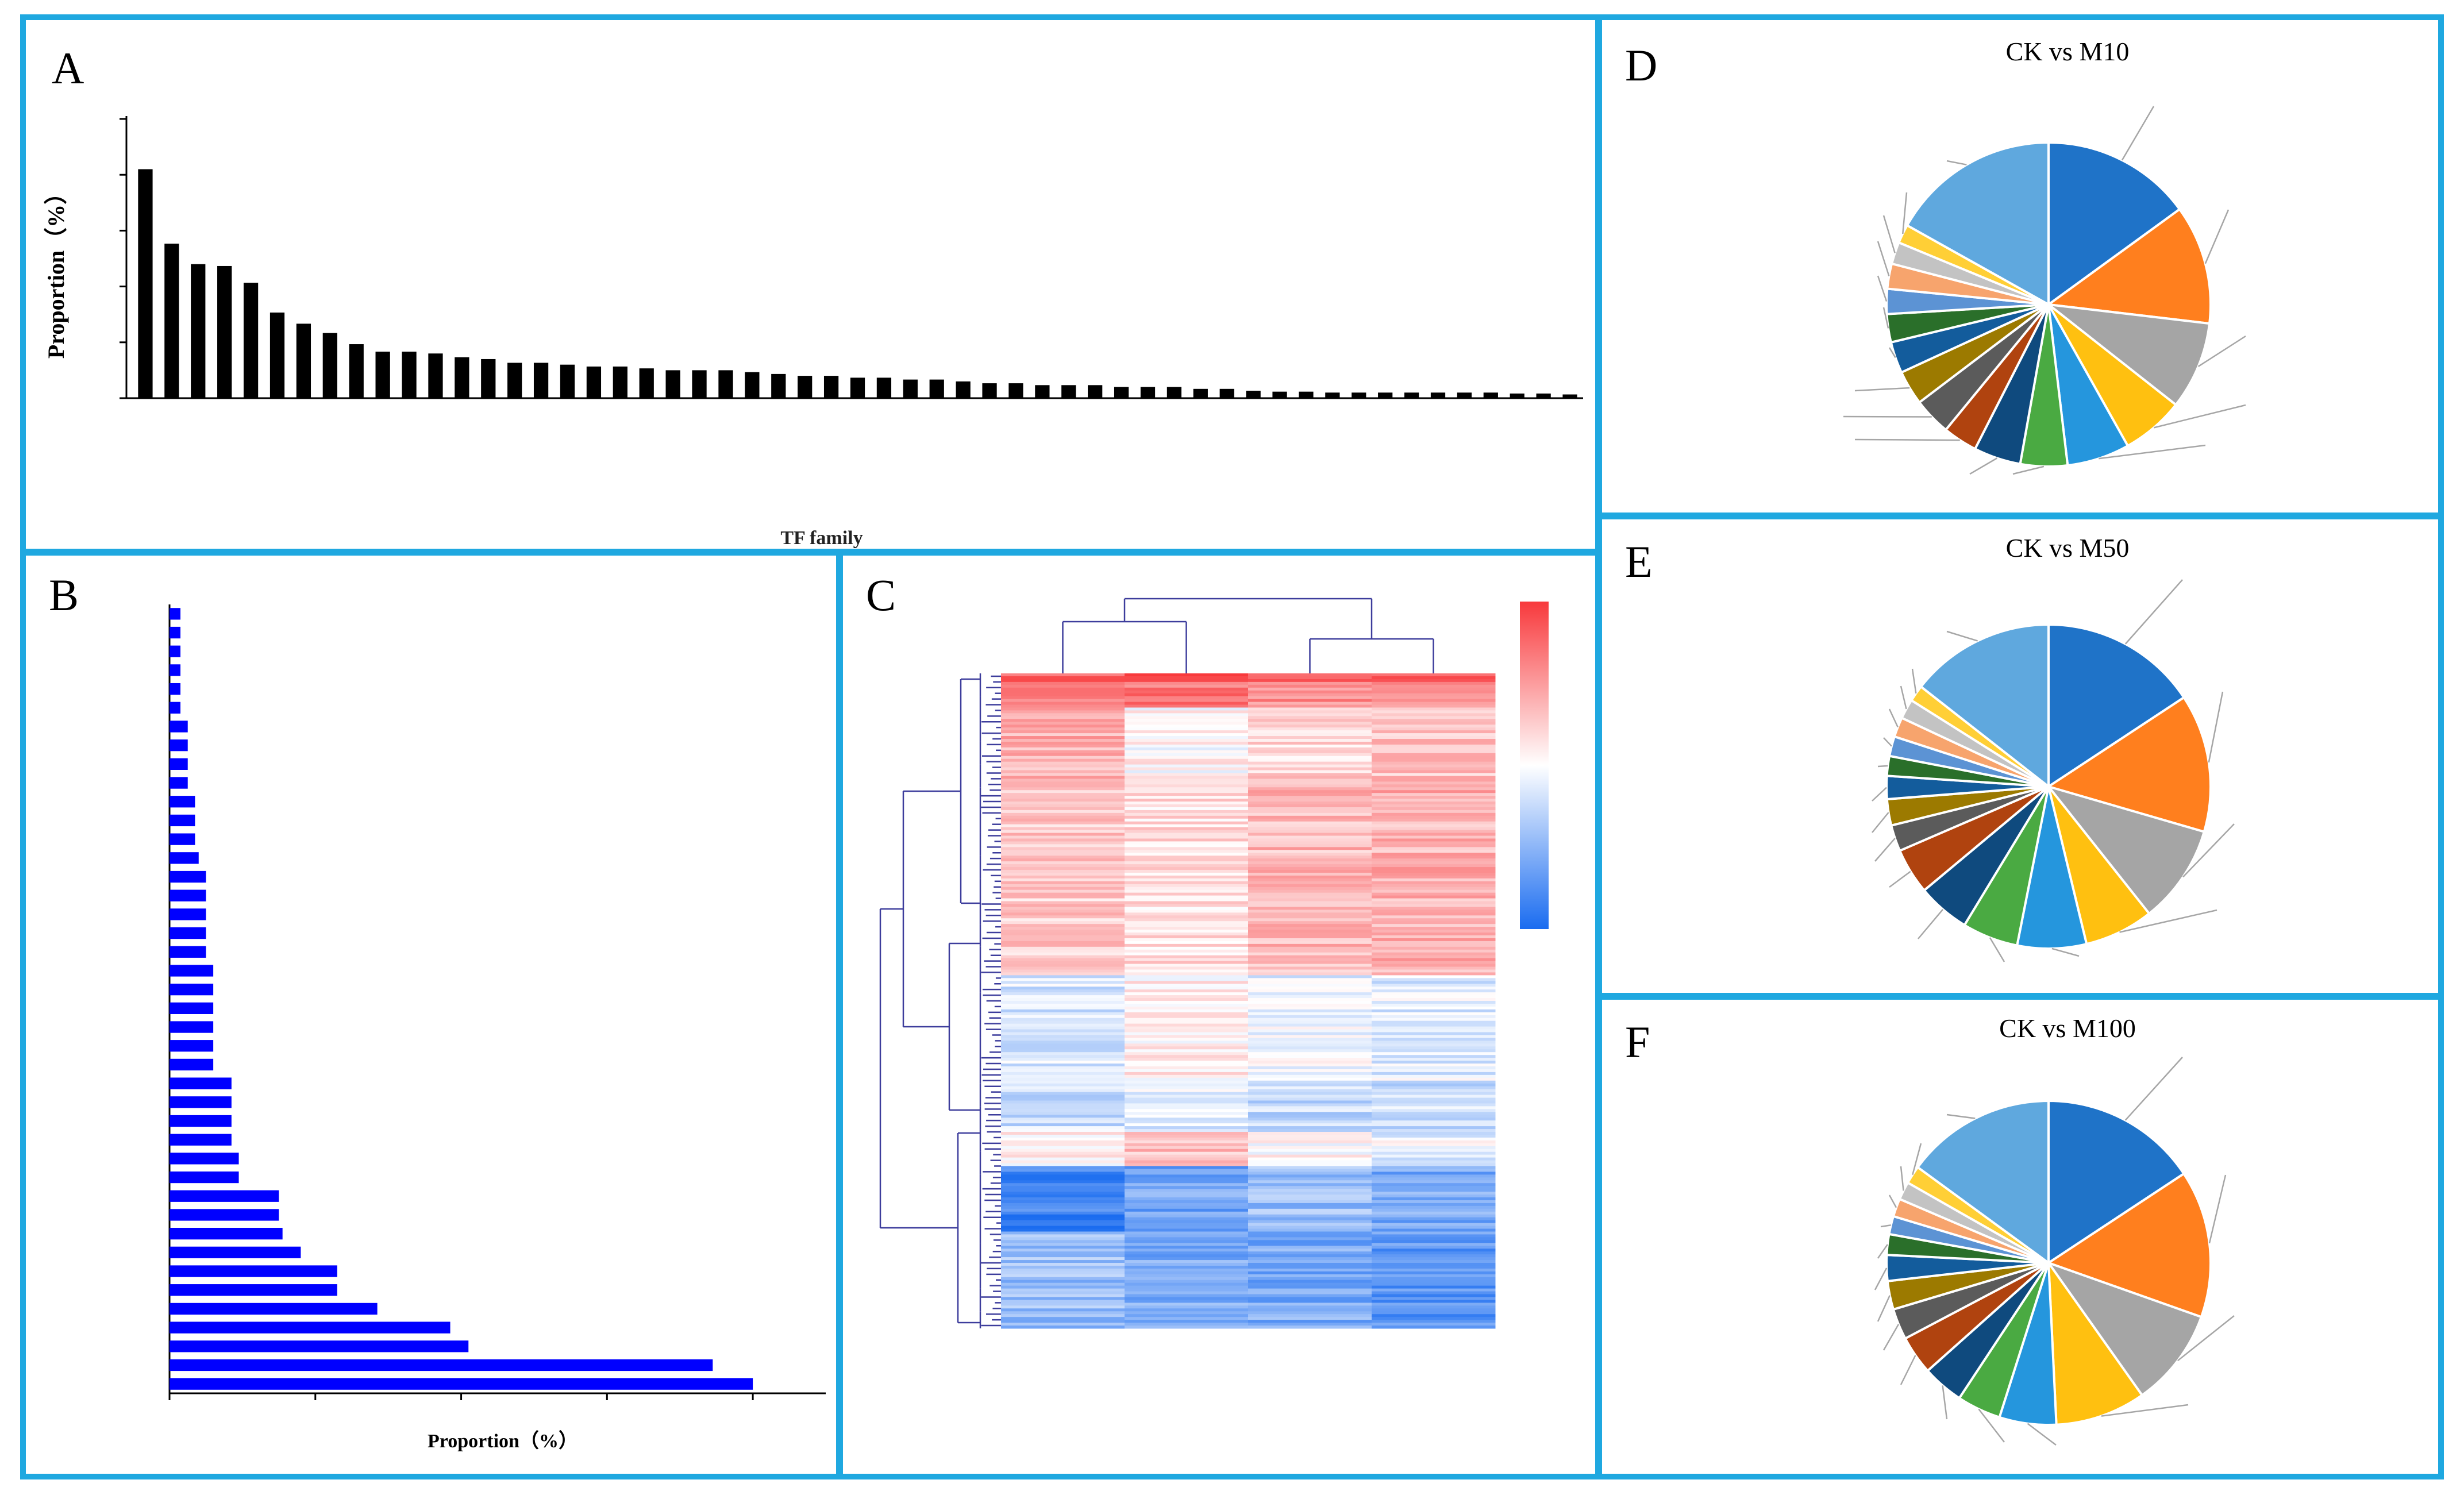  Describe the element at coordinates (2116, 706) in the screenshot. I see `pie-slice` at that location.